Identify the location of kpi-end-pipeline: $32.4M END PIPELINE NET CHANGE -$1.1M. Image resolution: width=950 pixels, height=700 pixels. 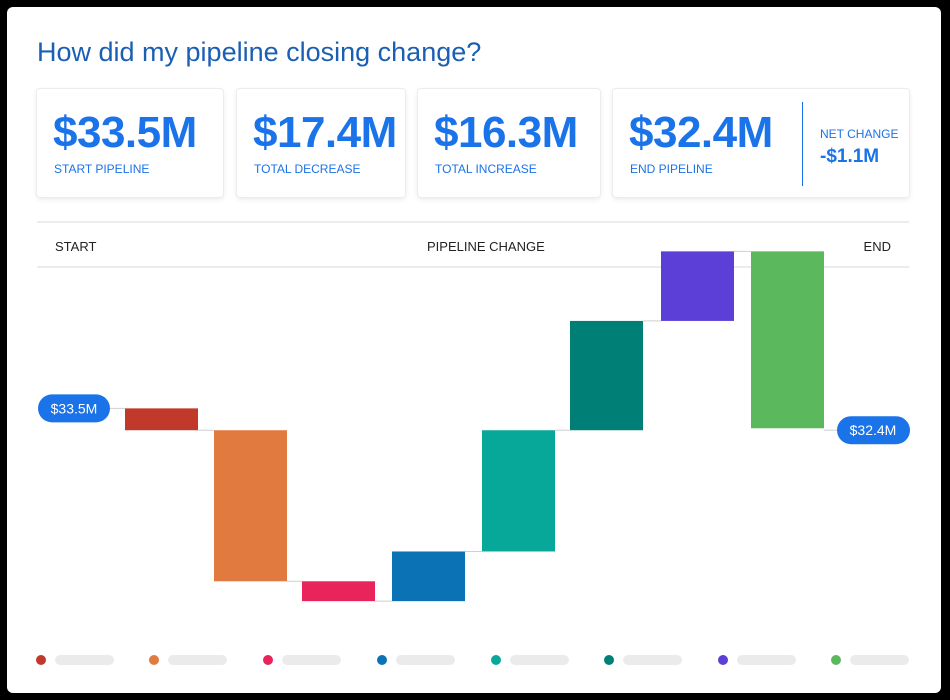
(761, 143).